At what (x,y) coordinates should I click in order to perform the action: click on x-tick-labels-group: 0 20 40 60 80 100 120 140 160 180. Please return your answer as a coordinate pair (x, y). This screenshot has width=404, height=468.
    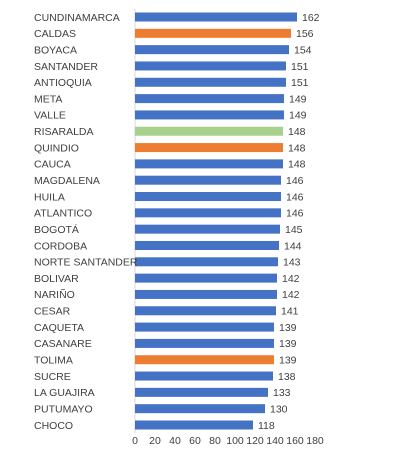
    Looking at the image, I should click on (228, 441).